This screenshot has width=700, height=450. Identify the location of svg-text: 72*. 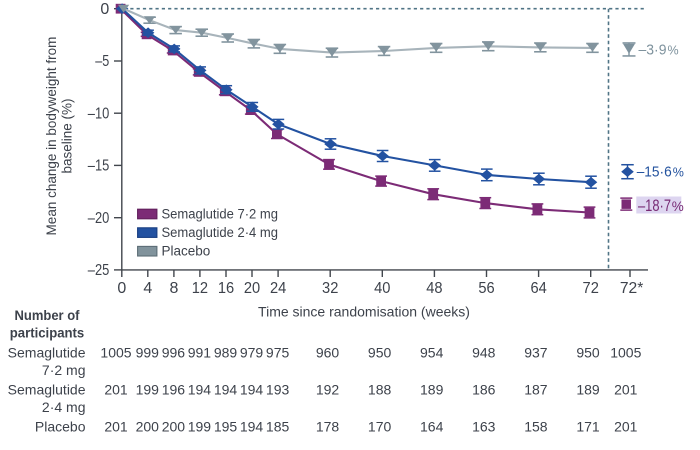
(632, 288).